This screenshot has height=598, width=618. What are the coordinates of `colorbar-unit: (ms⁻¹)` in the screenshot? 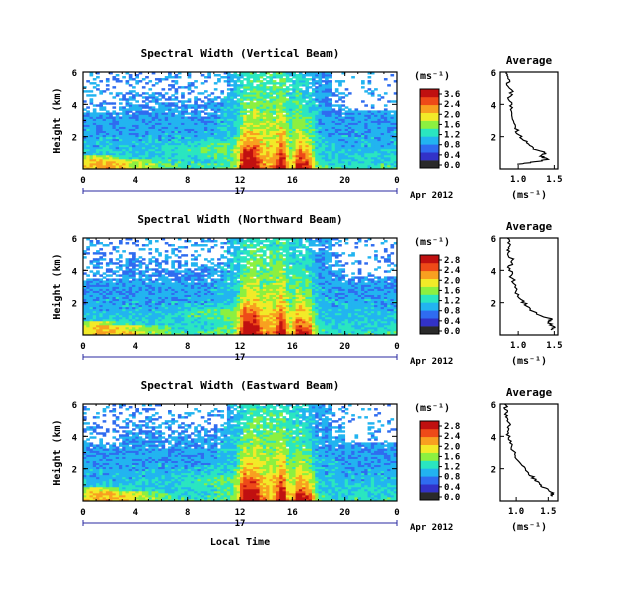 It's located at (432, 76).